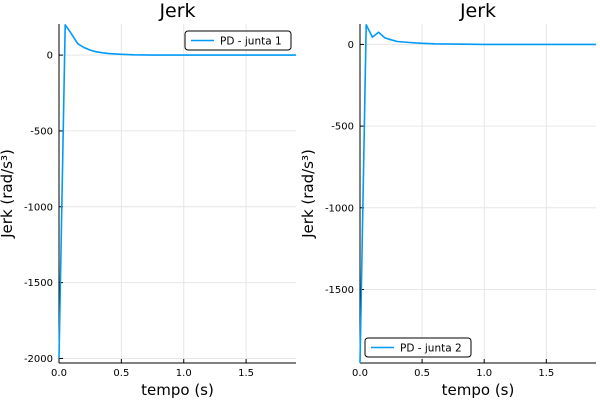 This screenshot has width=600, height=404. Describe the element at coordinates (38, 359) in the screenshot. I see `y-tick-label: -2000` at that location.